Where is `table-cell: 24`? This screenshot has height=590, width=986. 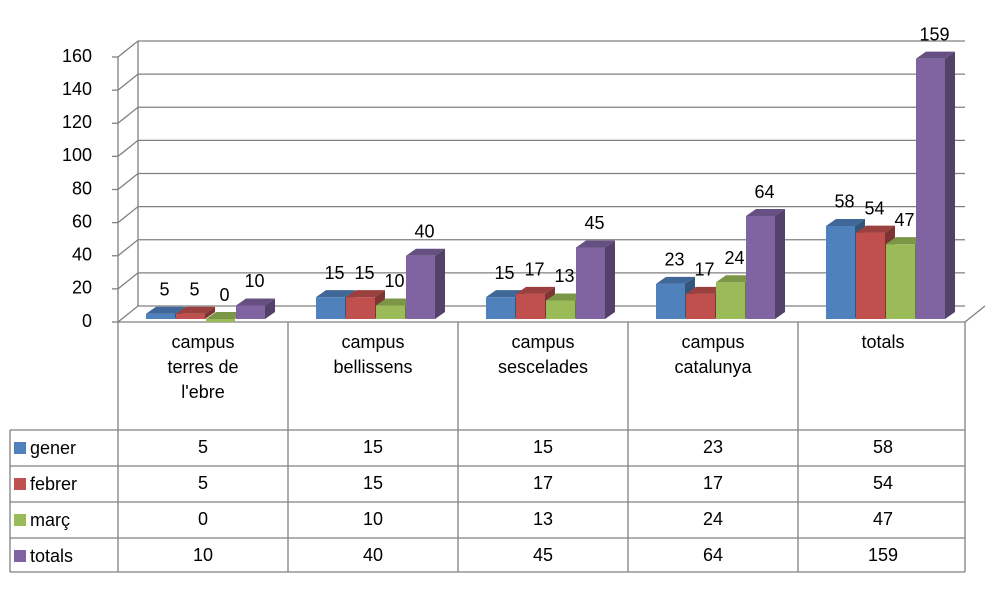
table-cell: 24 is located at coordinates (713, 519).